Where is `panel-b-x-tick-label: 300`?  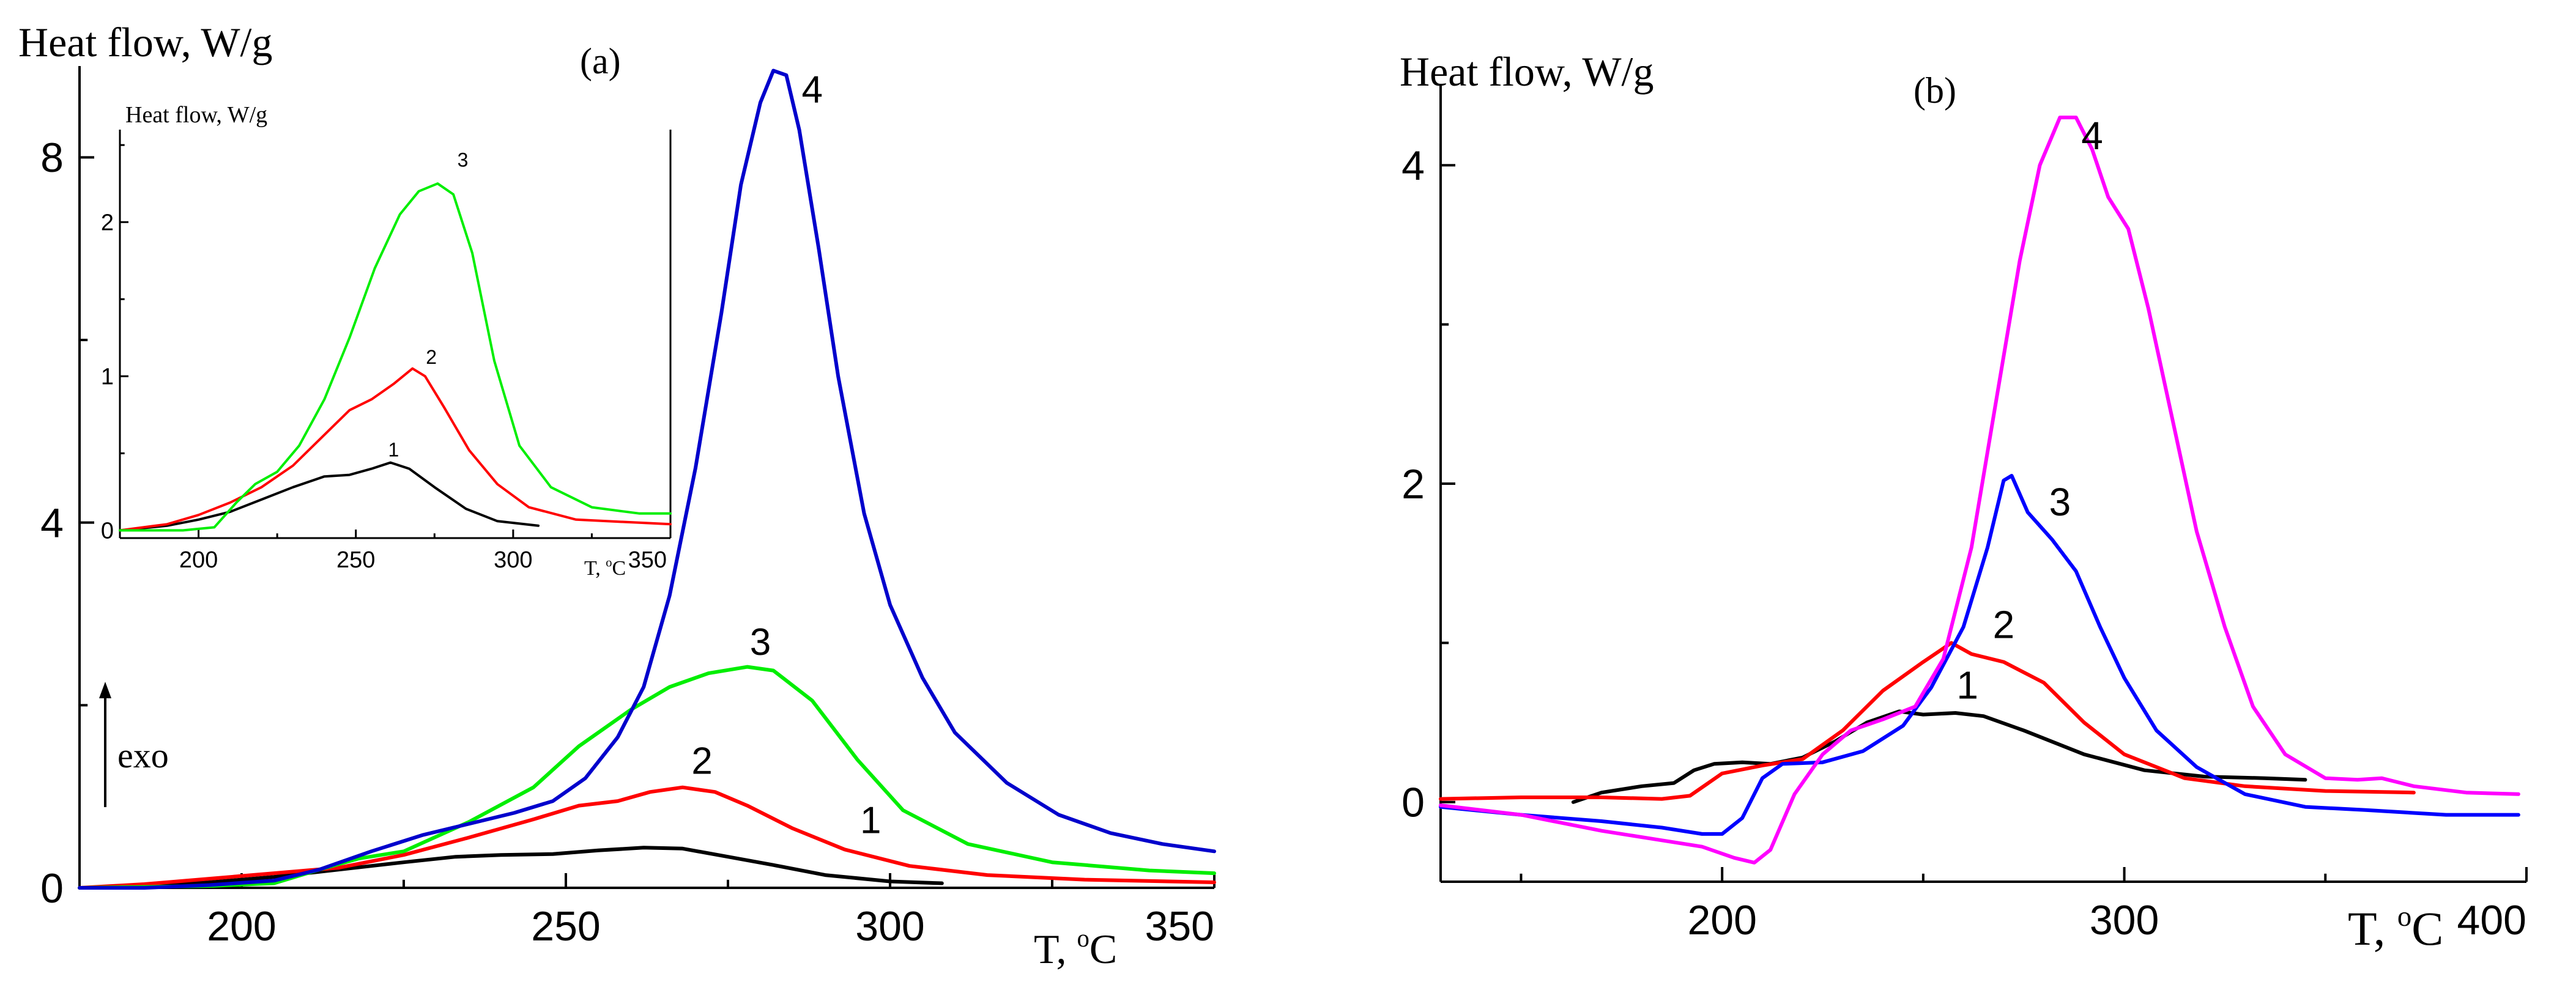 panel-b-x-tick-label: 300 is located at coordinates (2124, 920).